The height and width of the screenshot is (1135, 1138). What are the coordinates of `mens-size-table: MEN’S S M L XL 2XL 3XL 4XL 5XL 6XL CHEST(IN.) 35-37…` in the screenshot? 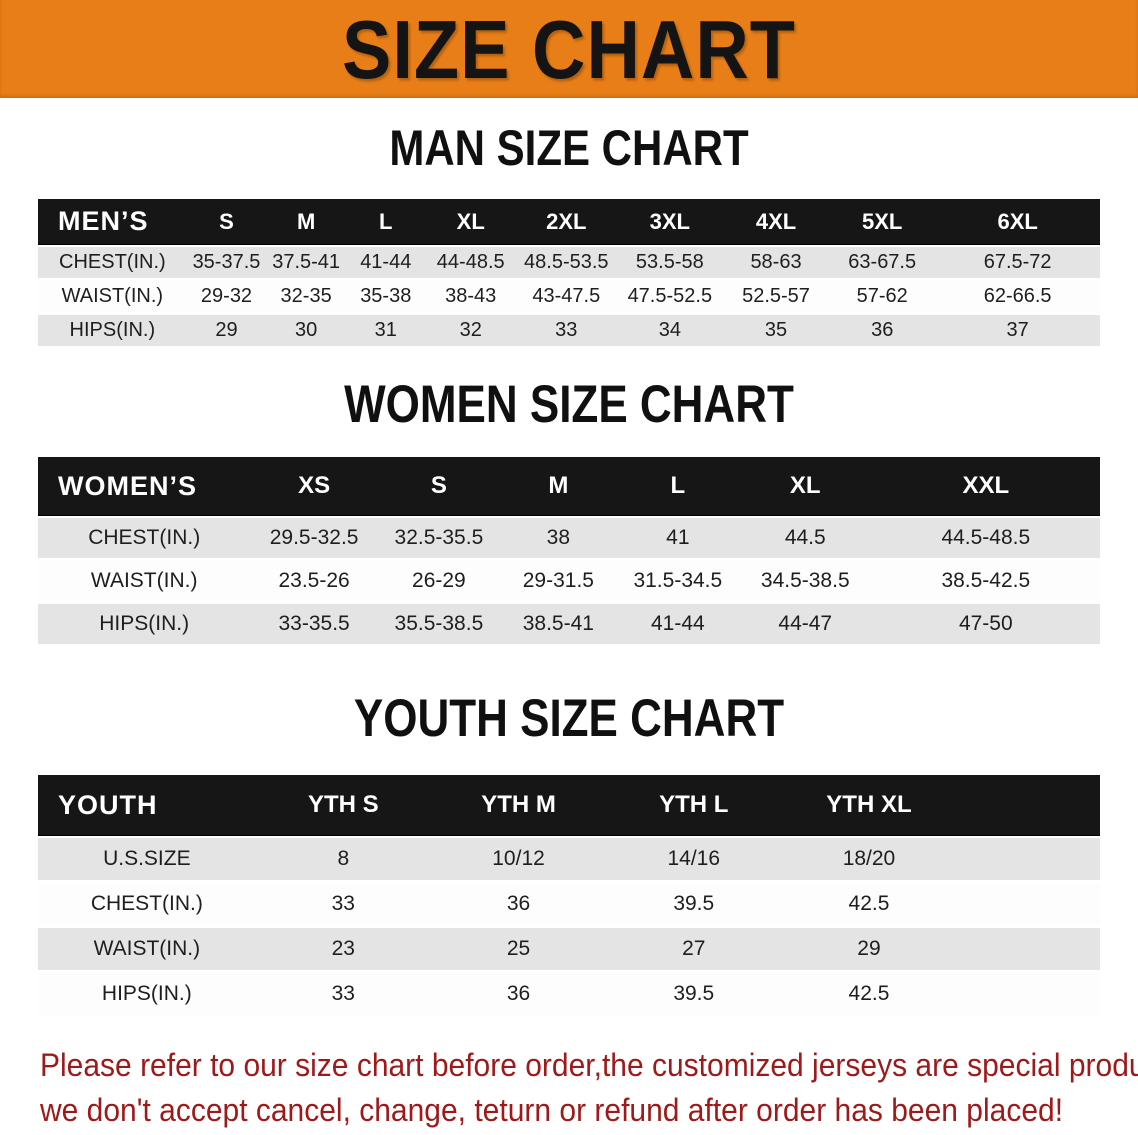 It's located at (569, 272).